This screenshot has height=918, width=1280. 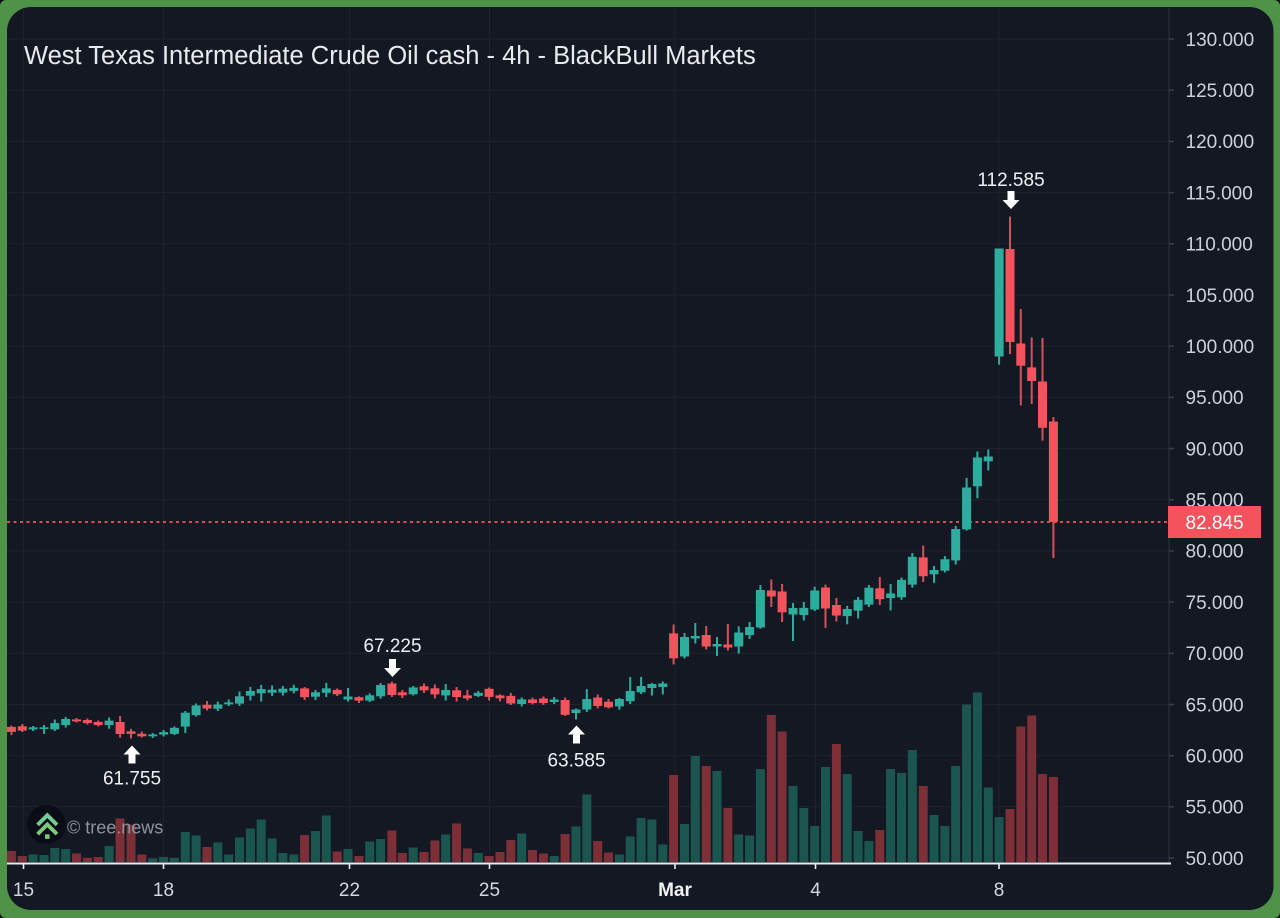 I want to click on svg-text: 18, so click(x=163, y=890).